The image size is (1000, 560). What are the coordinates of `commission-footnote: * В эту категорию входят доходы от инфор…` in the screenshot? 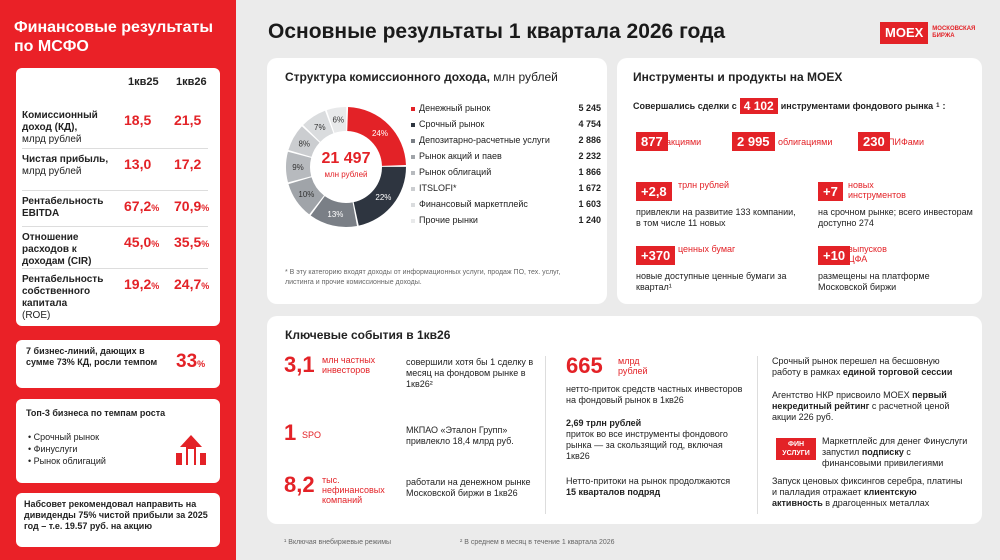 It's located at (423, 277).